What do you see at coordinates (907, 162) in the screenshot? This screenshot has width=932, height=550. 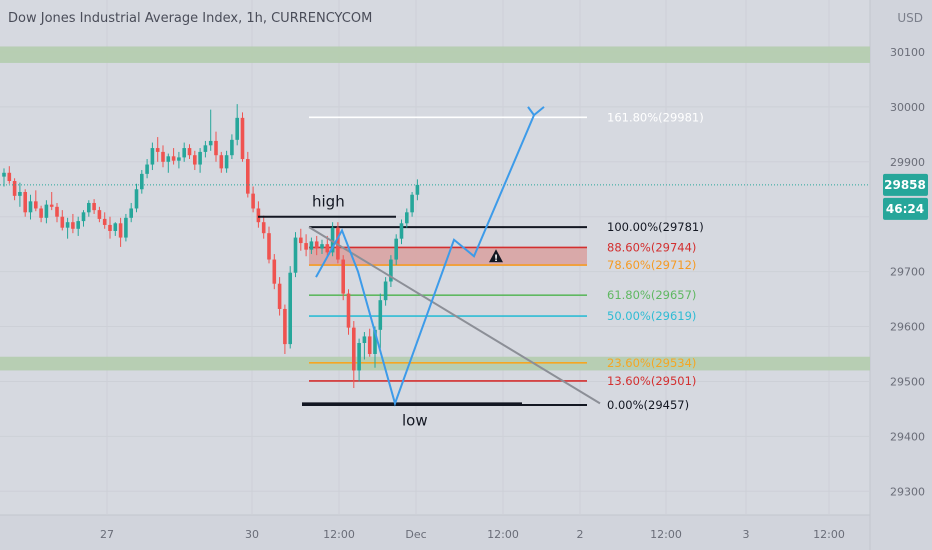 I see `y-tick-label: 29900` at bounding box center [907, 162].